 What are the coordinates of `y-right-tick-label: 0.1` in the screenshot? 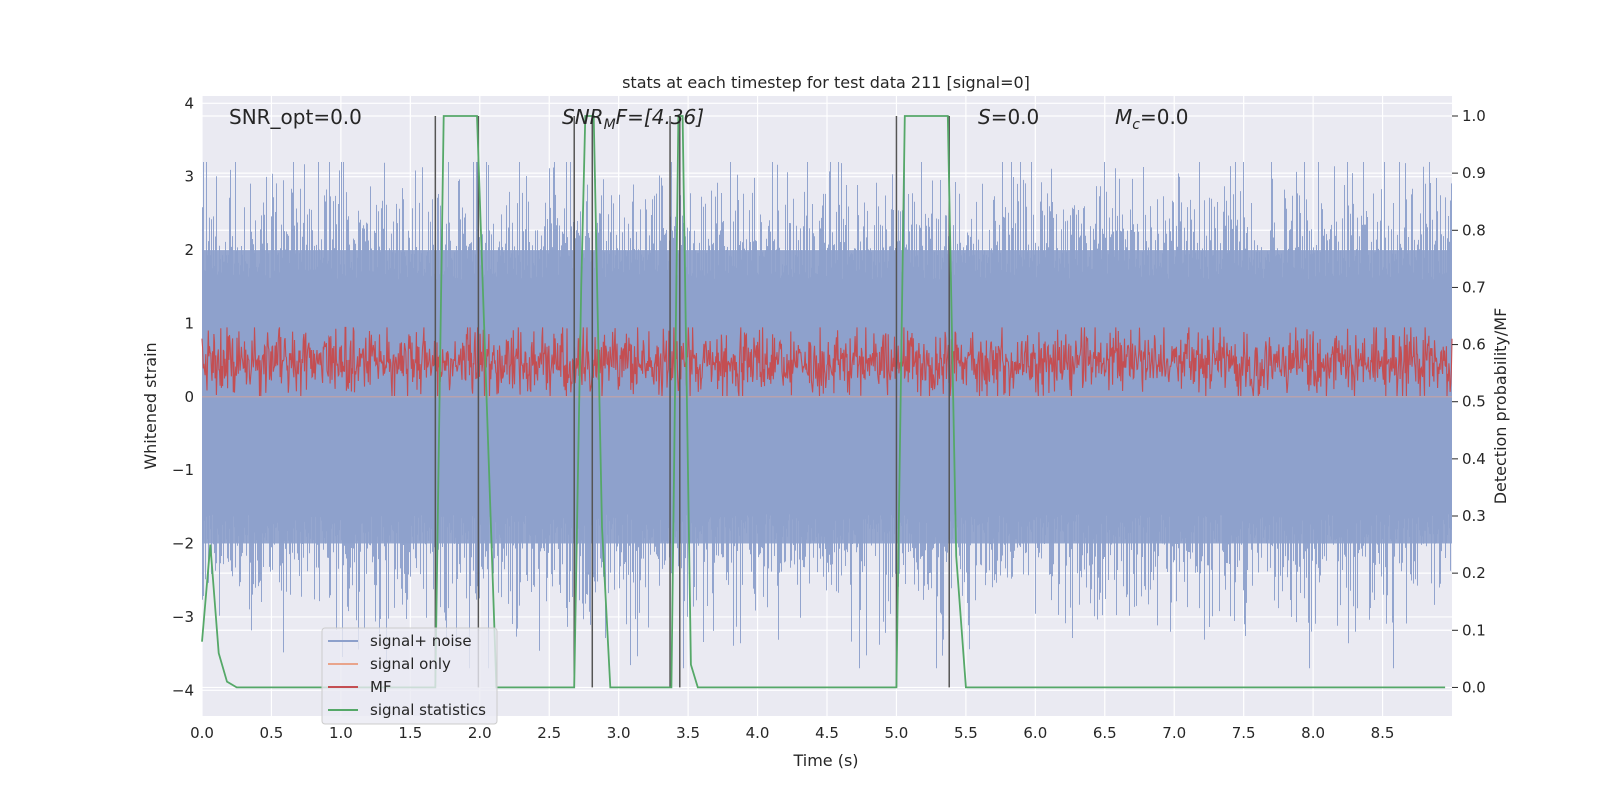 It's located at (1474, 630).